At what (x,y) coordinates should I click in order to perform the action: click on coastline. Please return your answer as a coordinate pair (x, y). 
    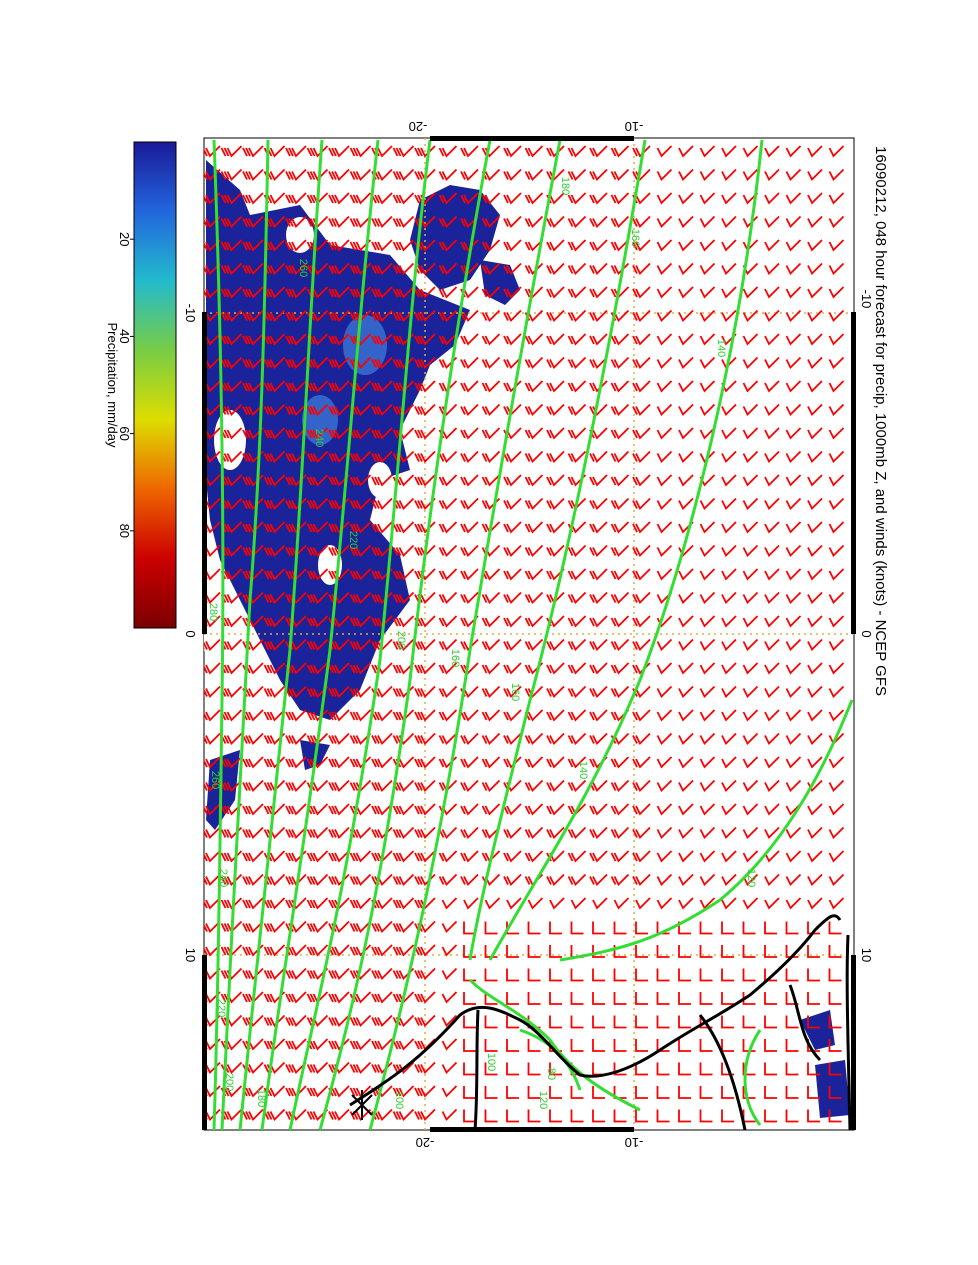
    Looking at the image, I should click on (600, 1022).